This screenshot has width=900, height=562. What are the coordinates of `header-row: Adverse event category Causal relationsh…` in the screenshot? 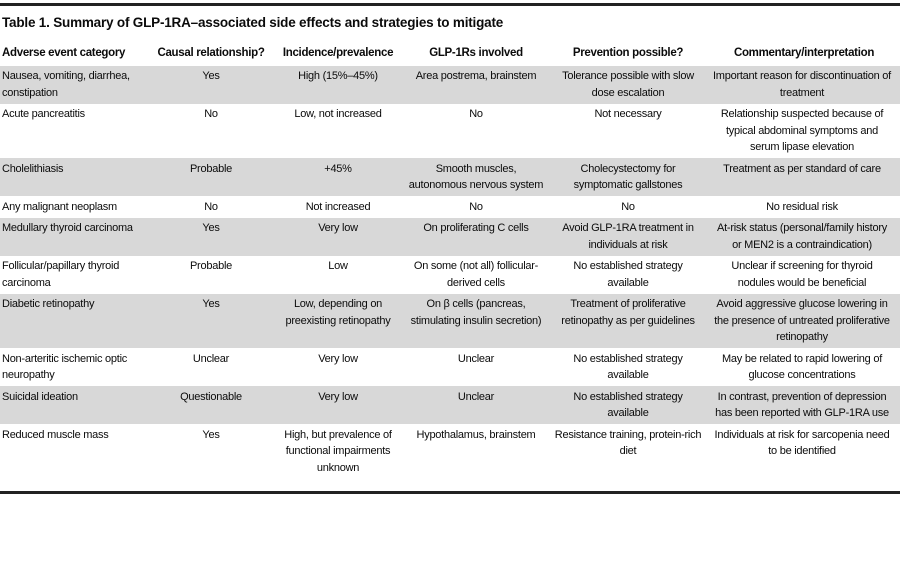 It's located at (450, 55).